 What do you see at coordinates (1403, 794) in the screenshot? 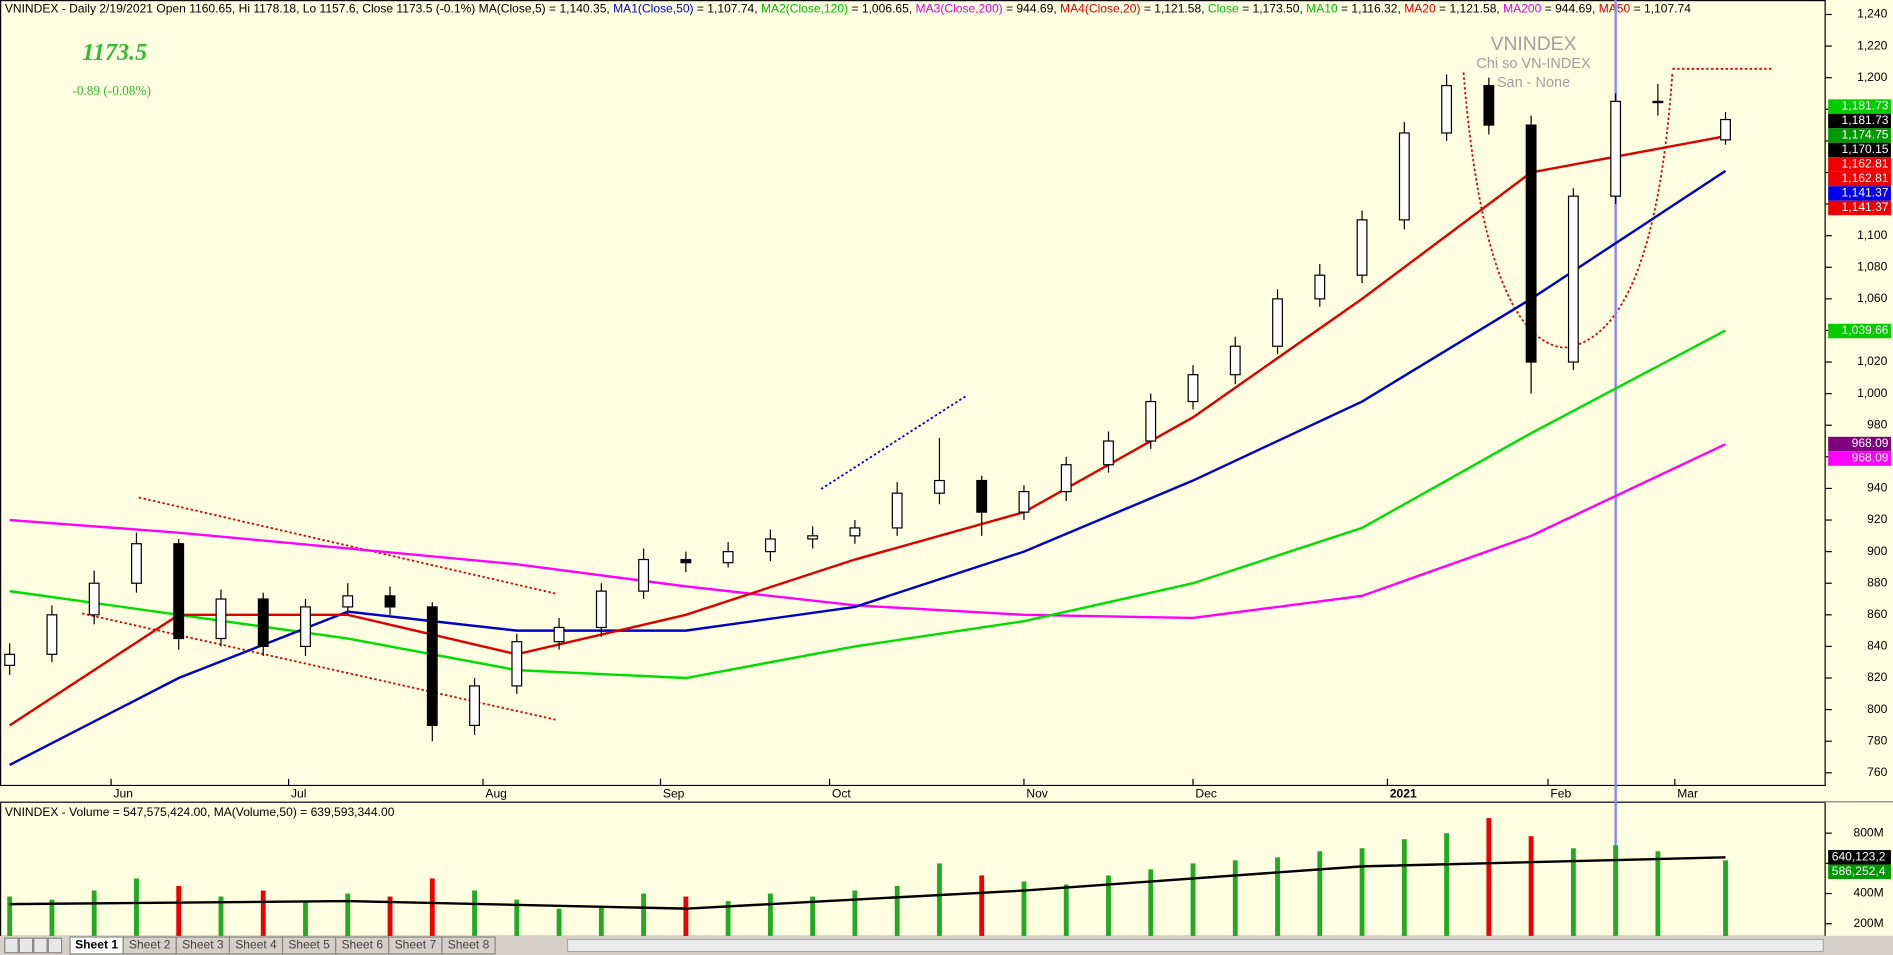
I see `x-tick-label: 2021` at bounding box center [1403, 794].